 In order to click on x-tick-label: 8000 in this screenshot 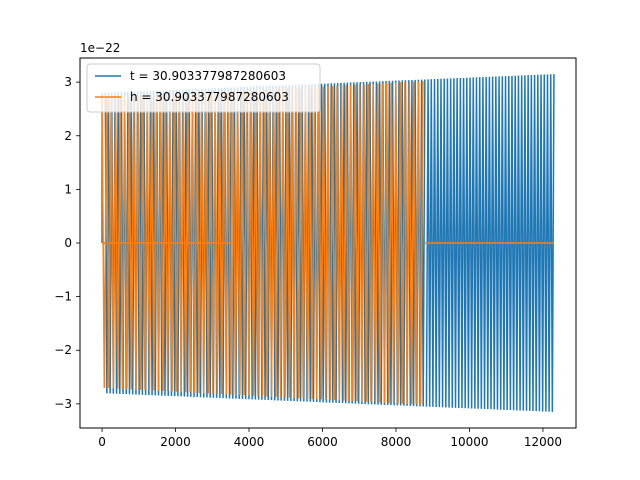, I will do `click(396, 442)`.